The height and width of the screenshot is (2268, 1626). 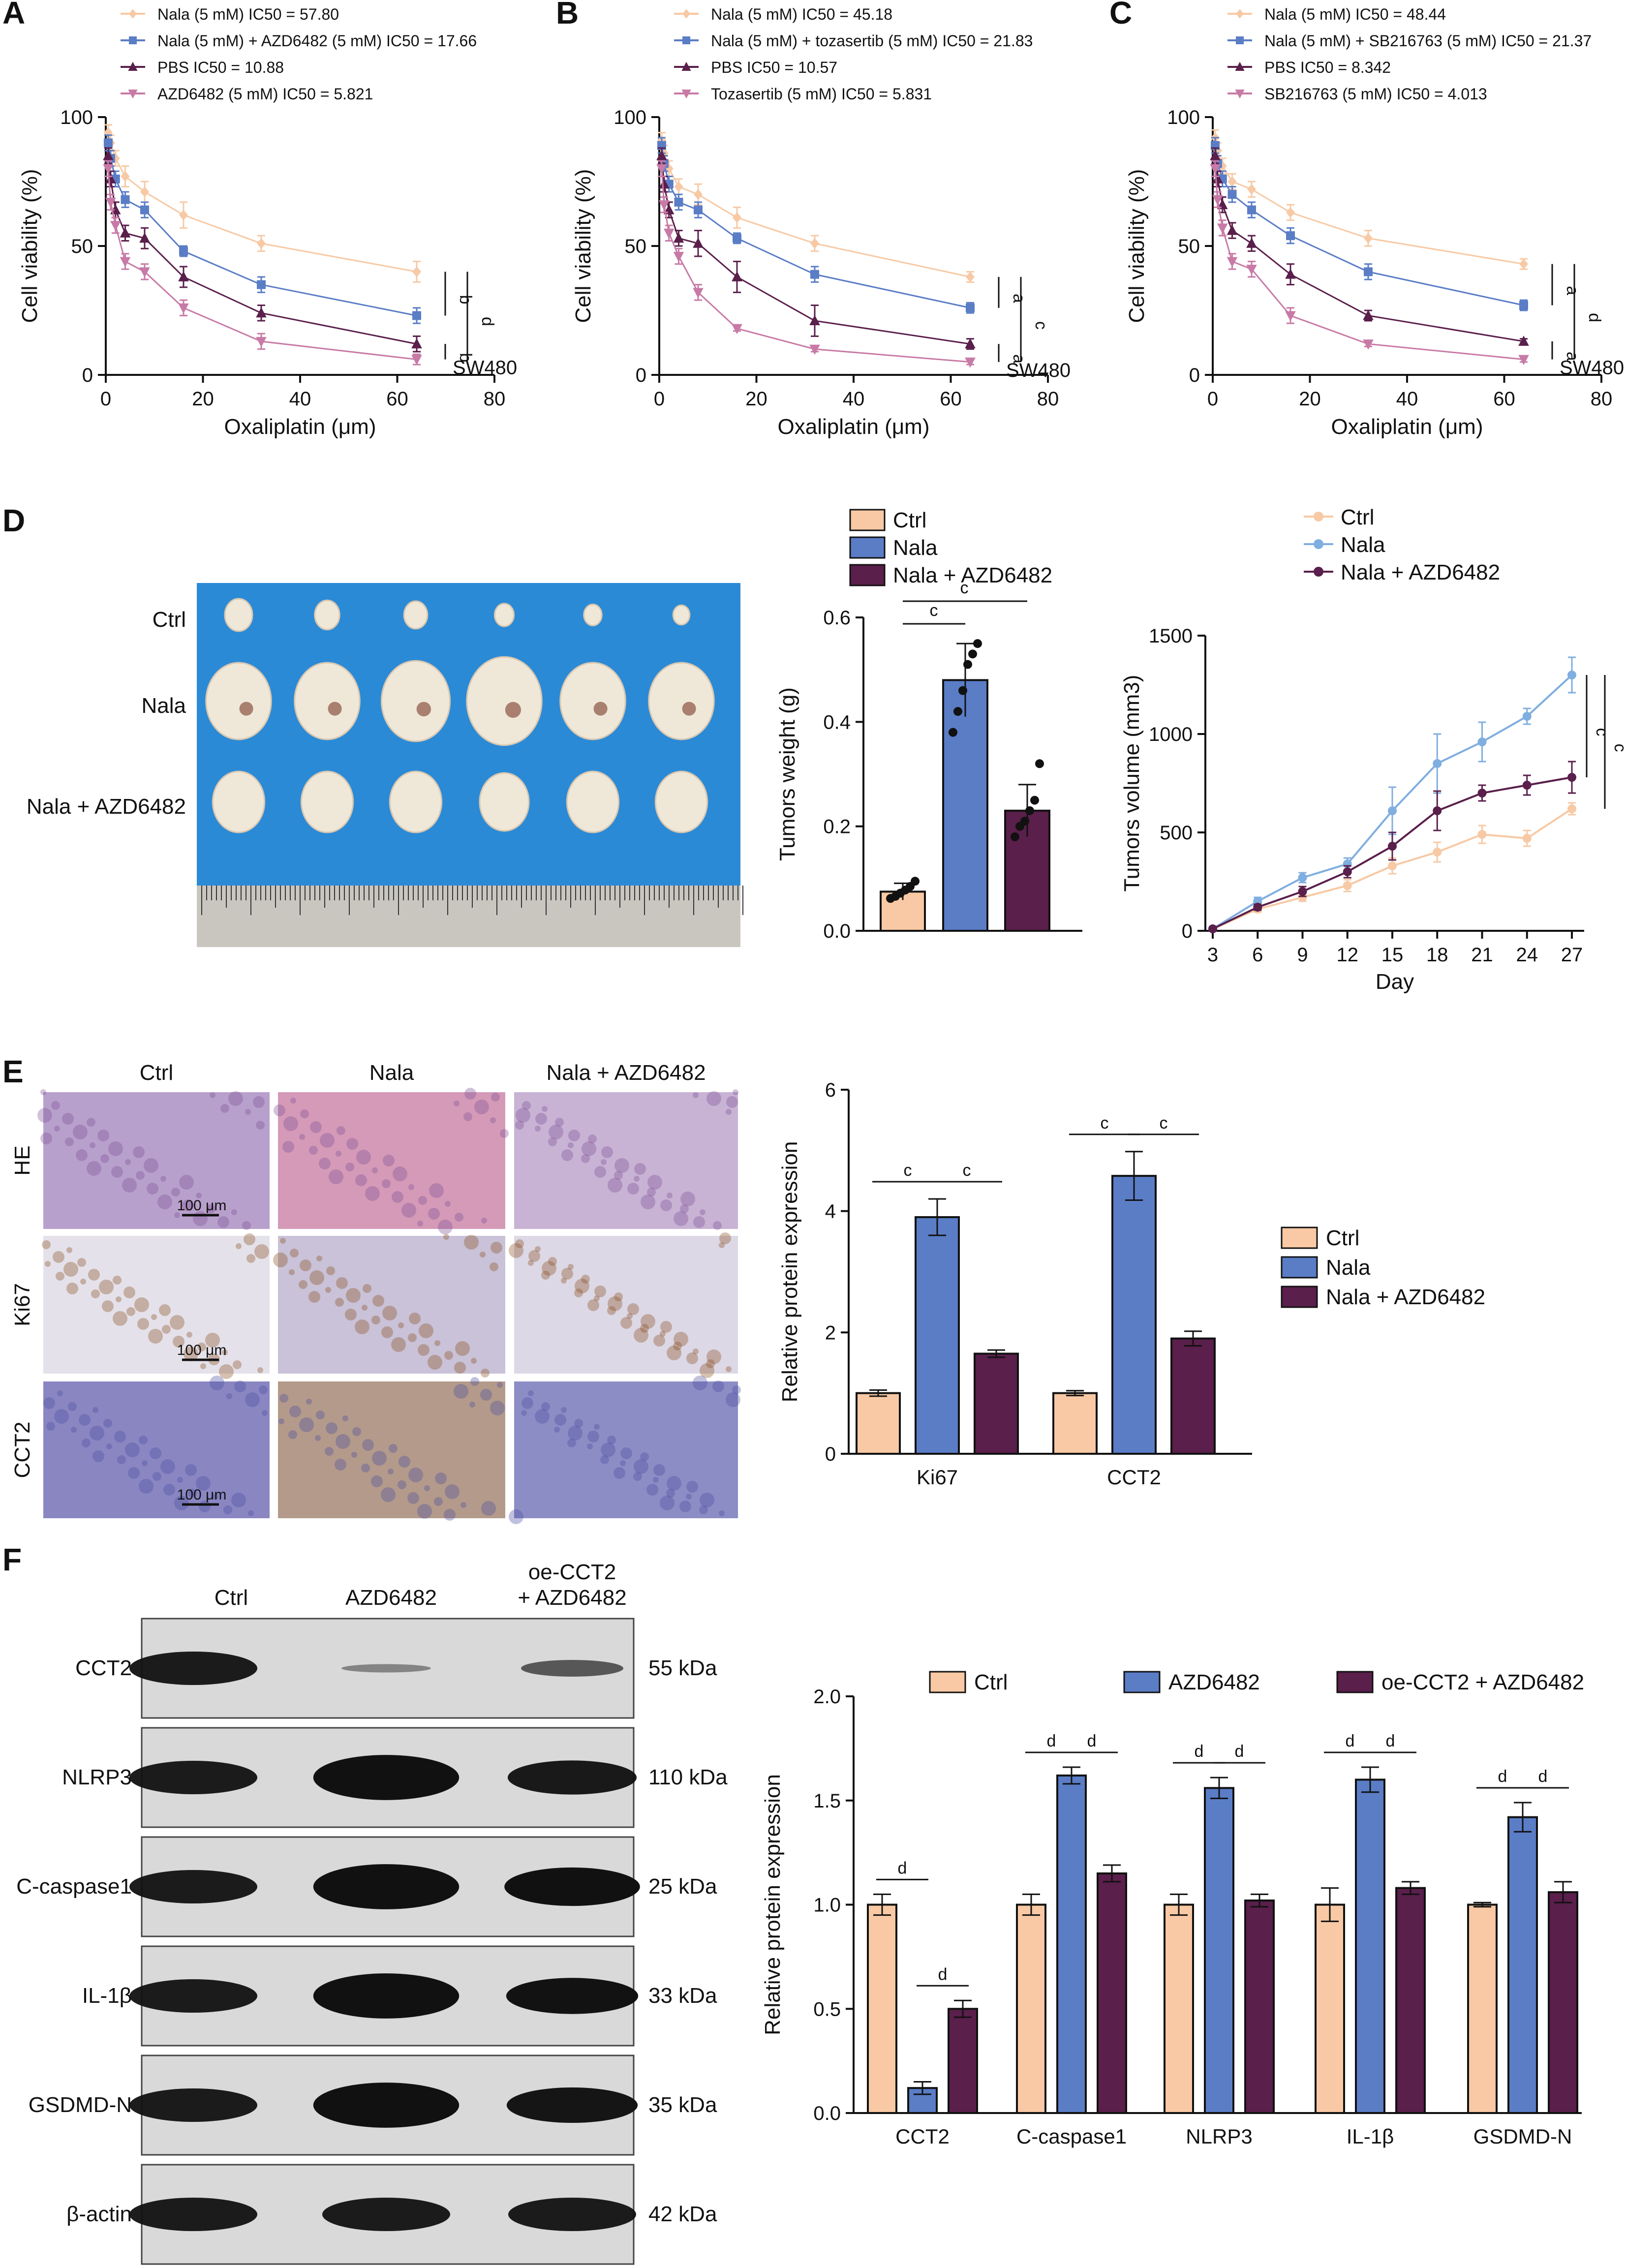 I want to click on blot-size-label: 42 kDa, so click(x=682, y=2214).